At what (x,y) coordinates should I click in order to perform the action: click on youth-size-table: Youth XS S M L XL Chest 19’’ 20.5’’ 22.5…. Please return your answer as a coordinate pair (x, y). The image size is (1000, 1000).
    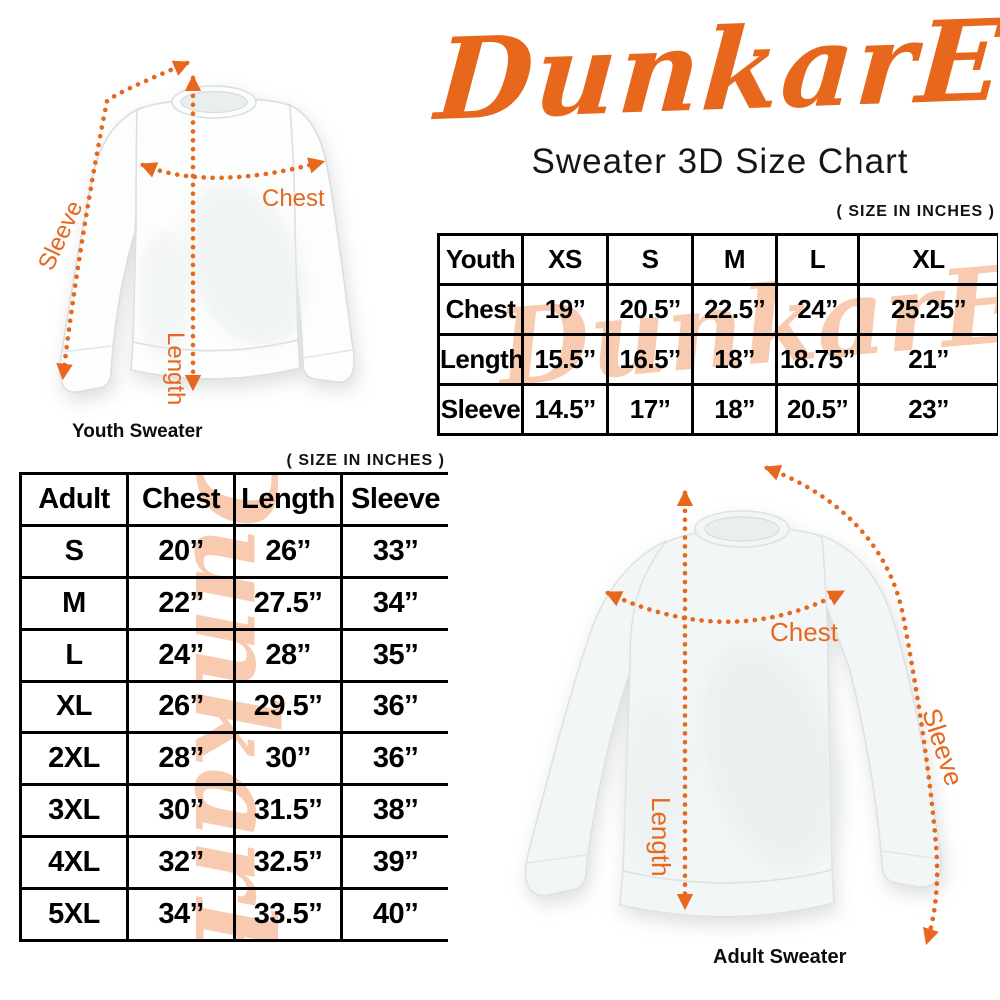
    Looking at the image, I should click on (717, 334).